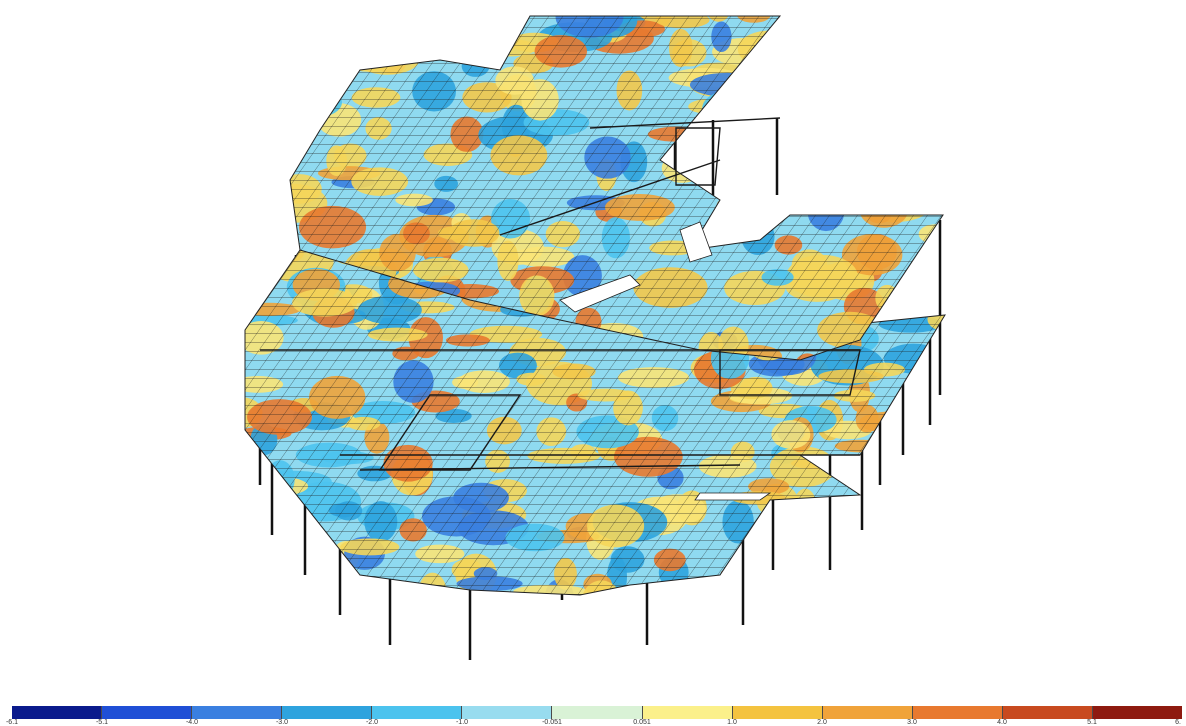  What do you see at coordinates (102, 722) in the screenshot?
I see `legend-tick-label: -5.1` at bounding box center [102, 722].